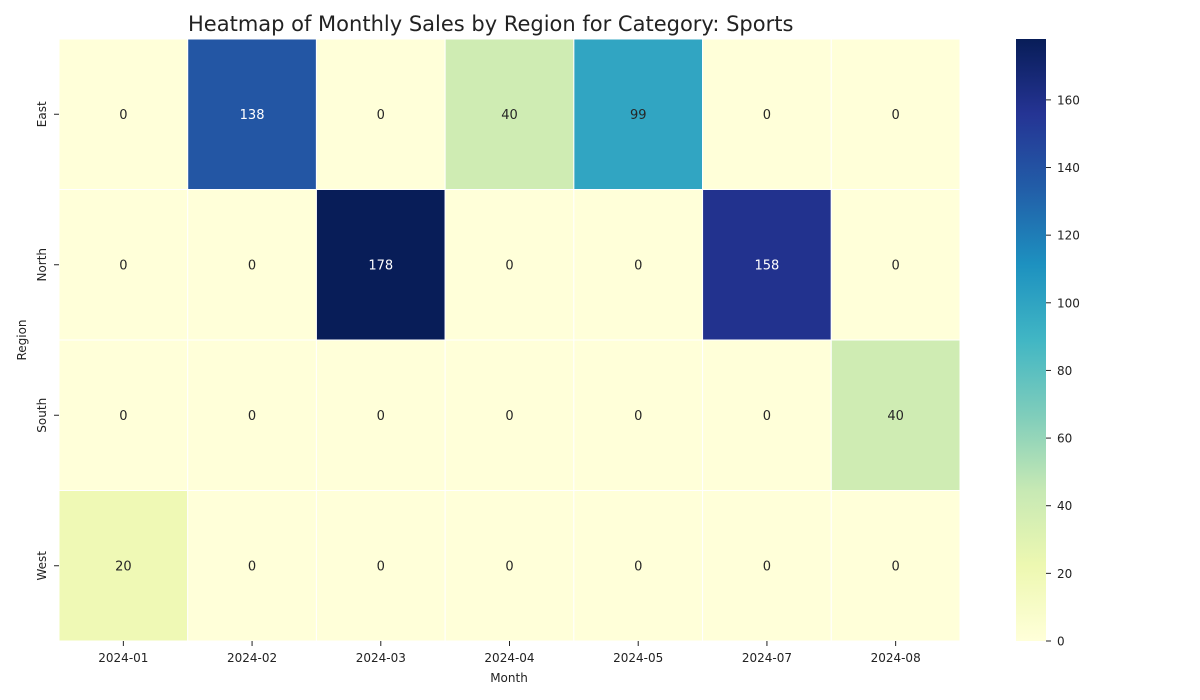 The height and width of the screenshot is (700, 1200). I want to click on x-tick-label: 2024-07, so click(767, 658).